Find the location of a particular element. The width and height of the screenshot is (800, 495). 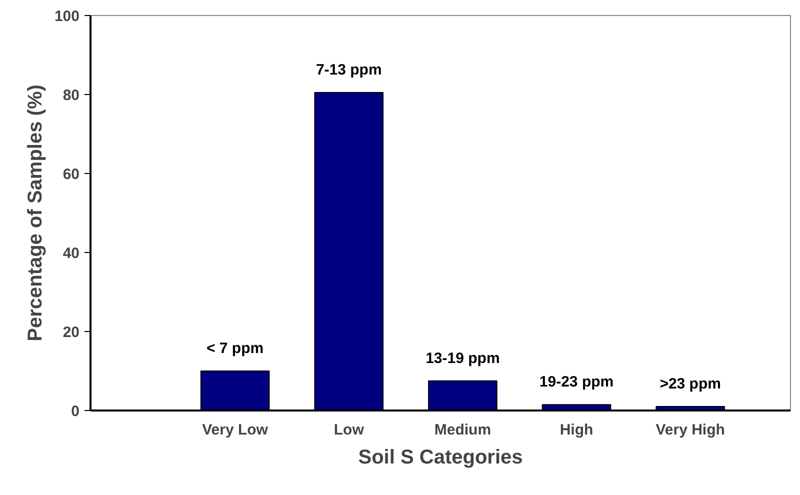

annotation: 19-23 ppm is located at coordinates (576, 382).